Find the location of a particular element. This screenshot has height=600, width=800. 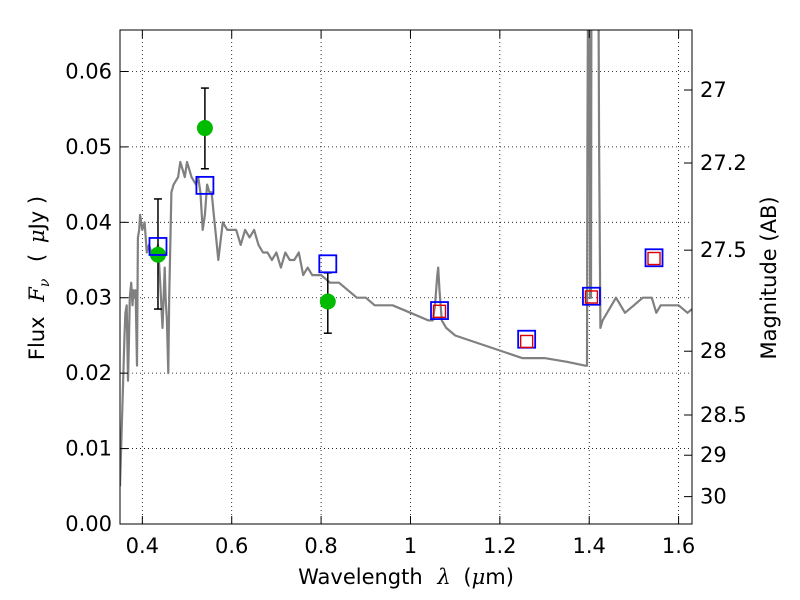

x-tick-label: 1.4 is located at coordinates (589, 546).